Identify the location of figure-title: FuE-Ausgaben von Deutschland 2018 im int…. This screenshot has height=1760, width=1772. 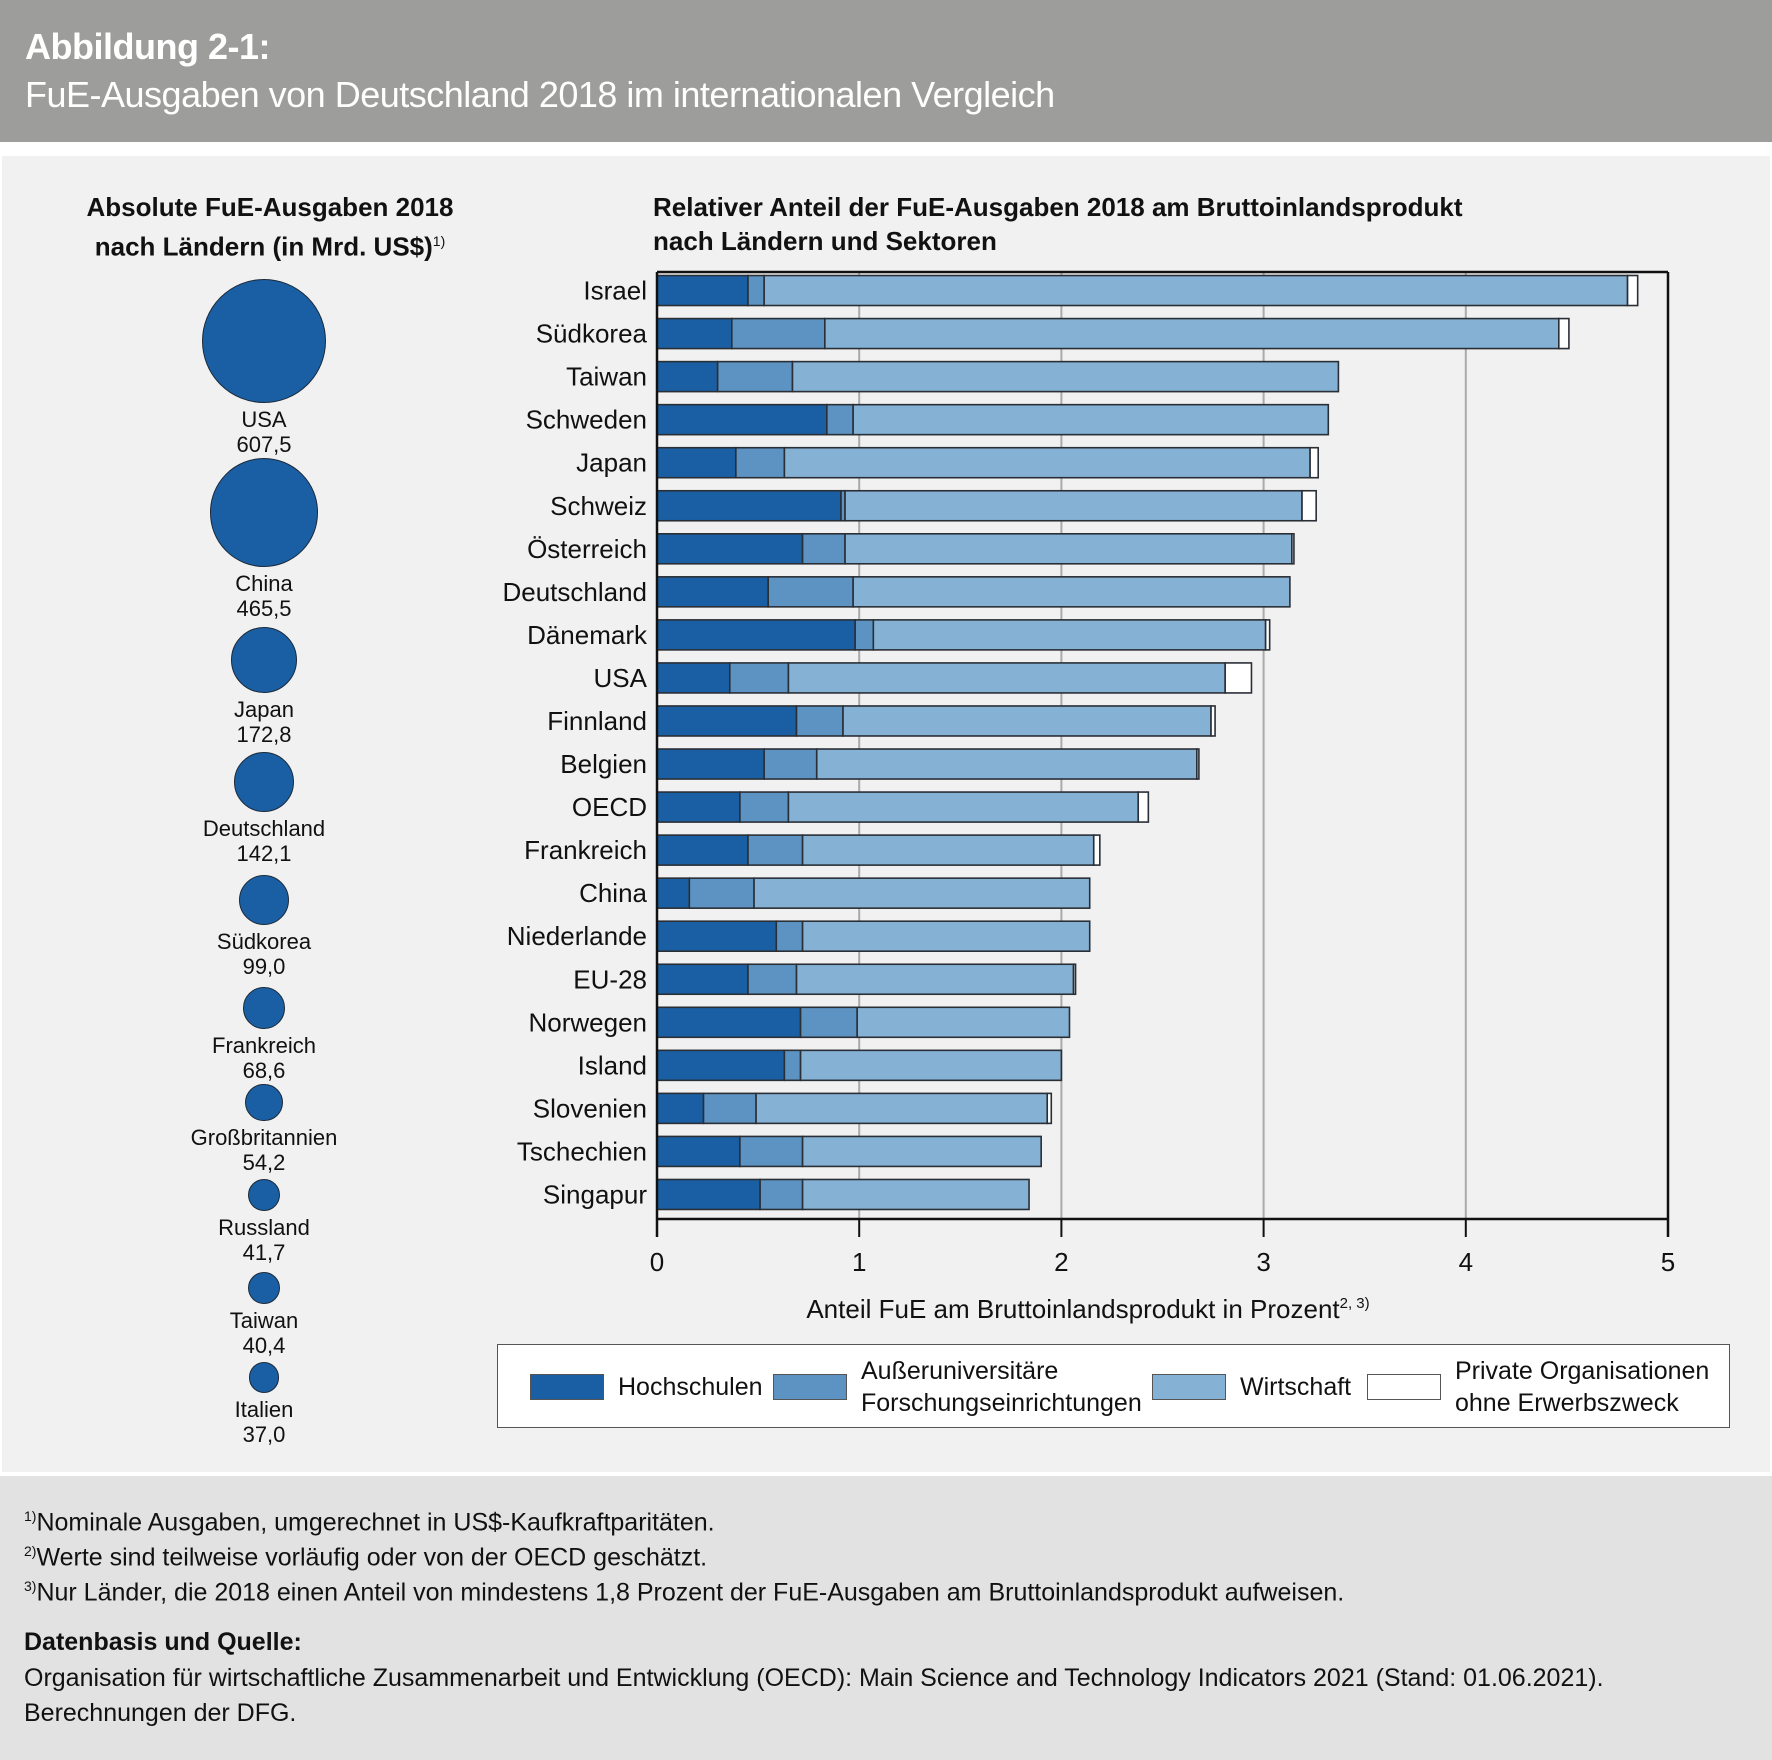
(540, 94).